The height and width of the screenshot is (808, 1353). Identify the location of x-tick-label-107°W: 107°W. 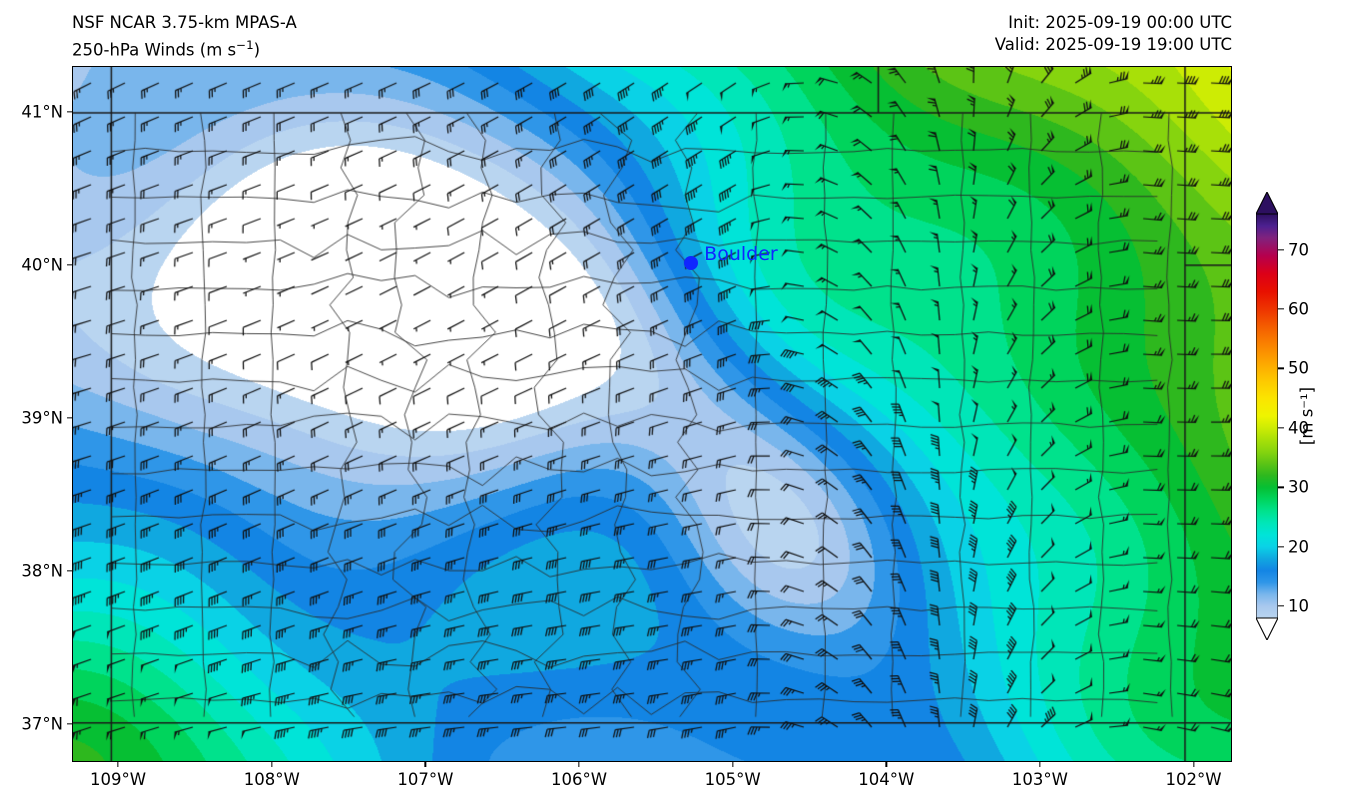
(425, 779).